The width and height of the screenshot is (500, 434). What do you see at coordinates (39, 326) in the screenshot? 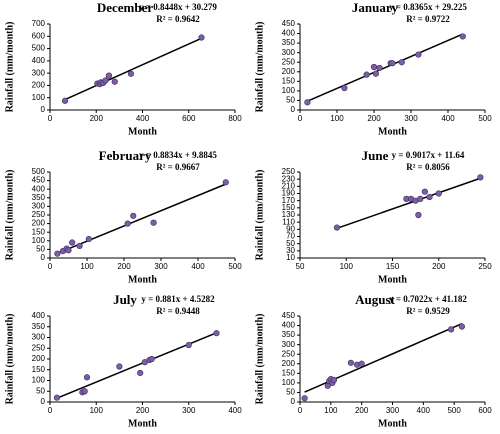
I see `y-tick-label: 350` at bounding box center [39, 326].